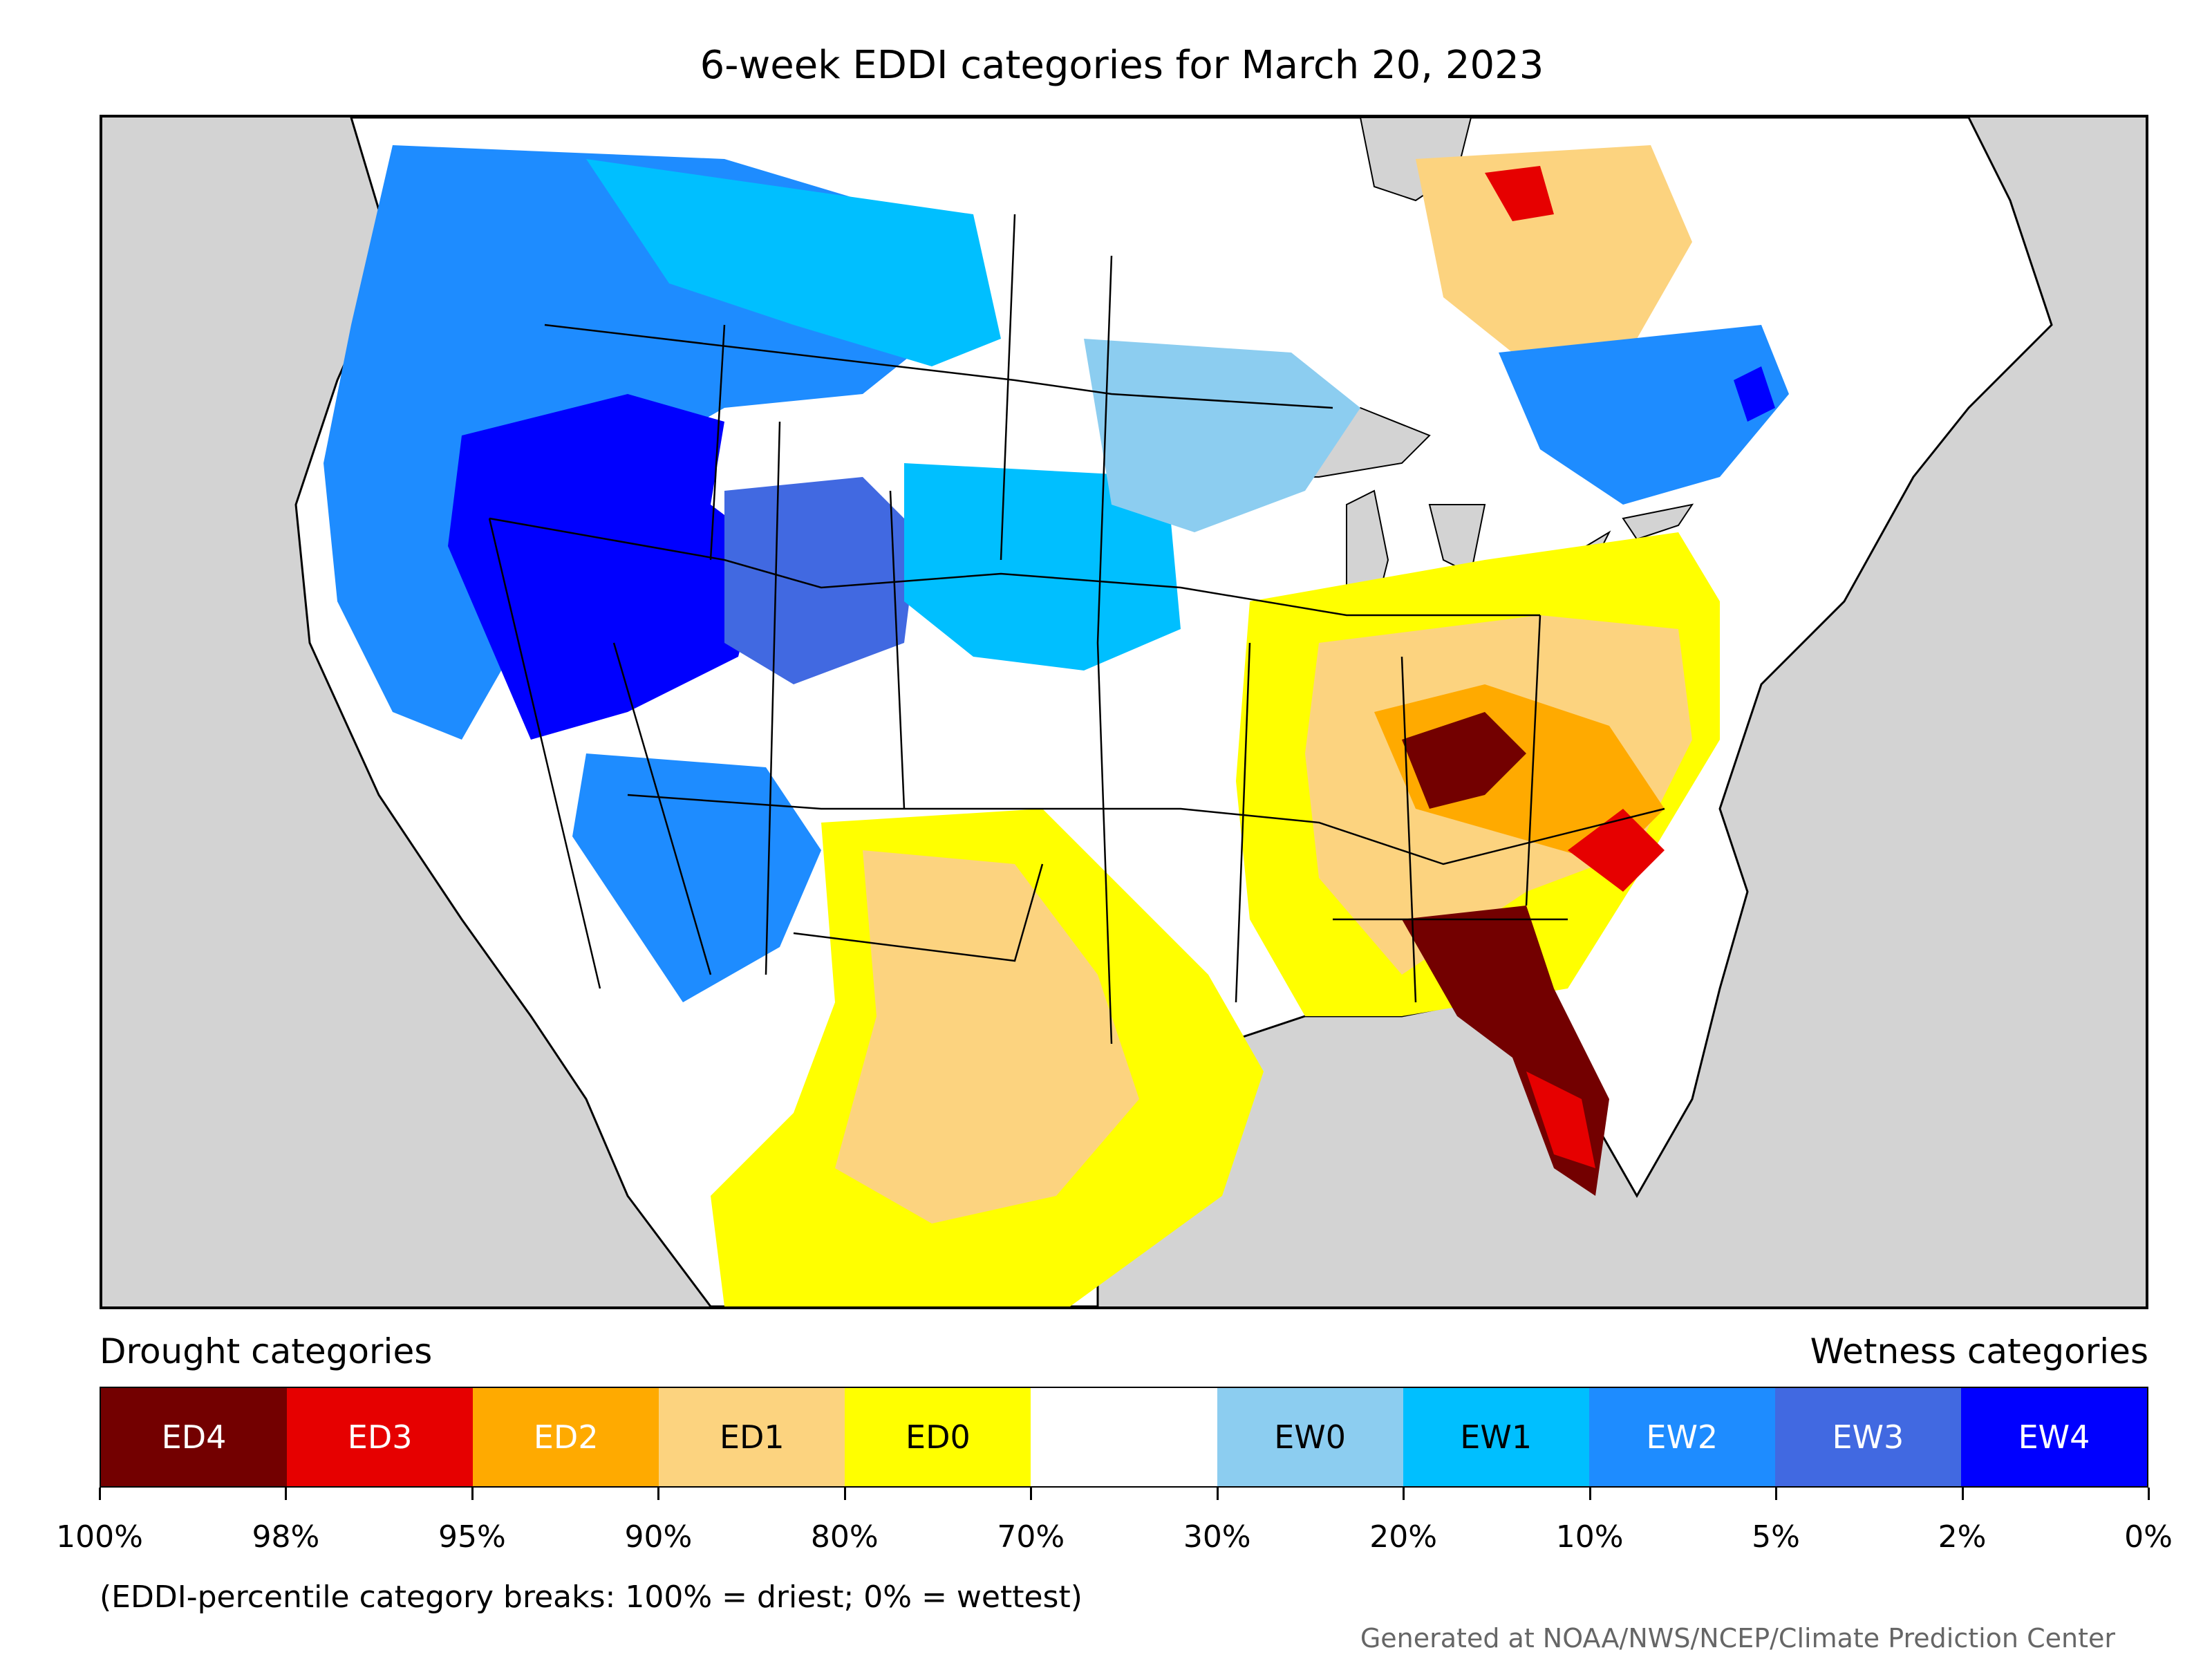 This screenshot has width=2212, height=1659. What do you see at coordinates (380, 1437) in the screenshot?
I see `colorbar-segment-ed3: ED3` at bounding box center [380, 1437].